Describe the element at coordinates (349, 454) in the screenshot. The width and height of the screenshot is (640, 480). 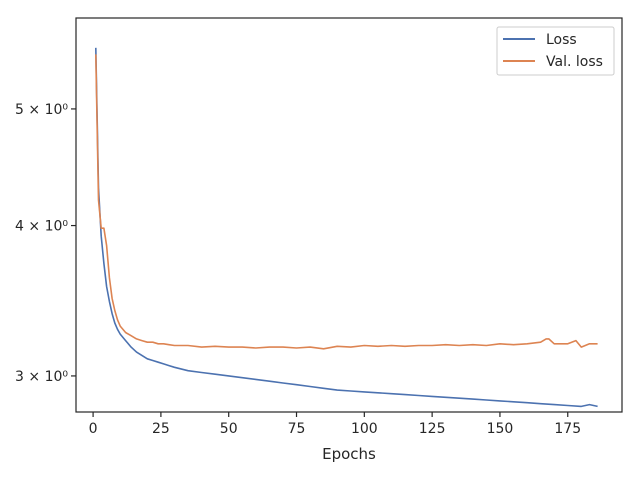
I see `x-axis-label: Epochs` at that location.